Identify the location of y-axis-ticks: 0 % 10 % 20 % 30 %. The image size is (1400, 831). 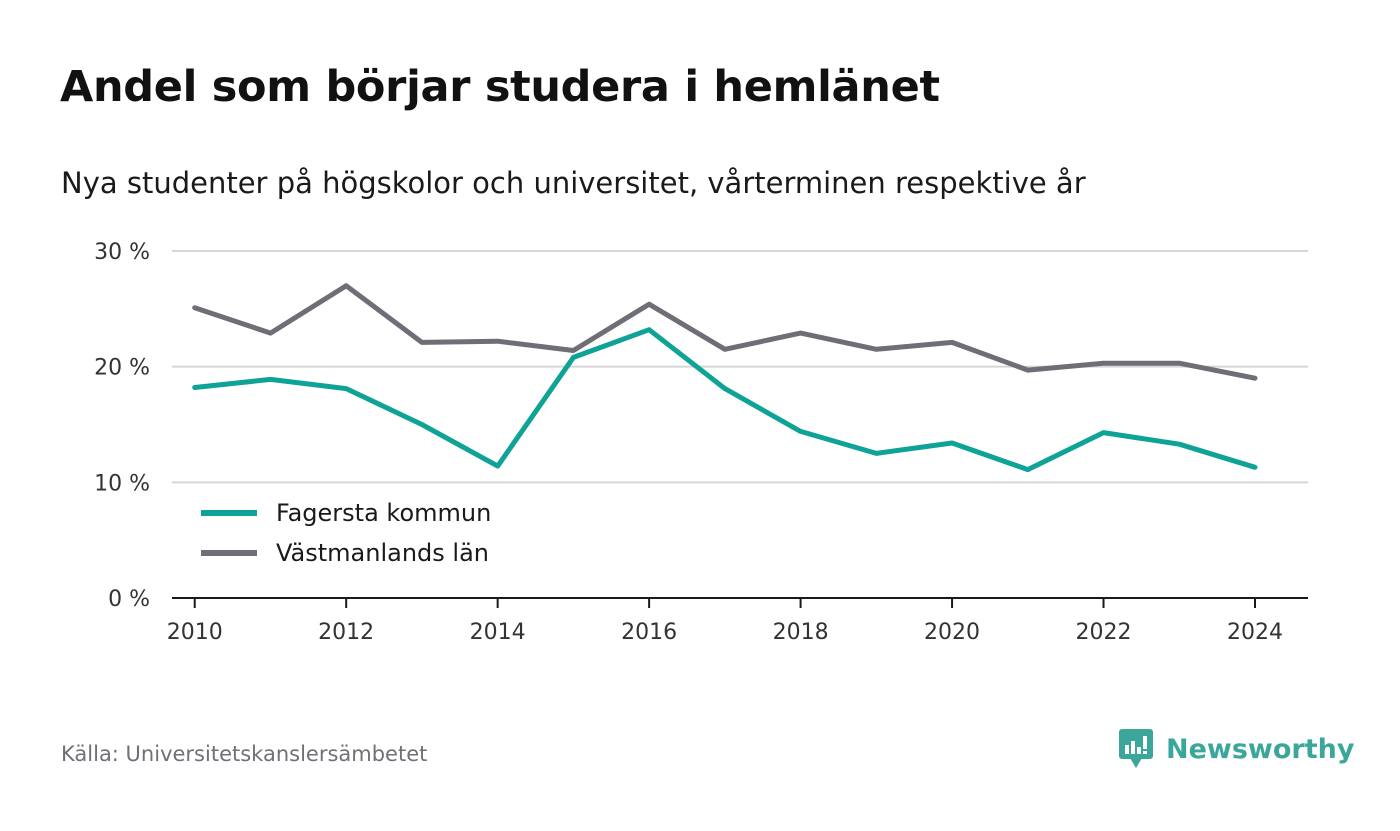
(122, 426).